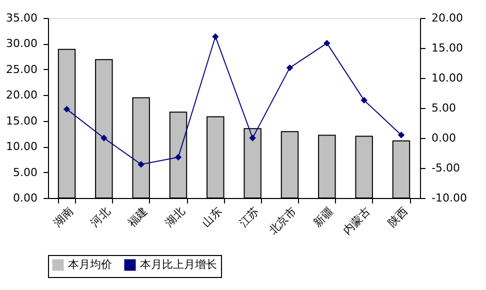 The height and width of the screenshot is (290, 486). Describe the element at coordinates (137, 217) in the screenshot. I see `x-tick-label: 福建` at that location.